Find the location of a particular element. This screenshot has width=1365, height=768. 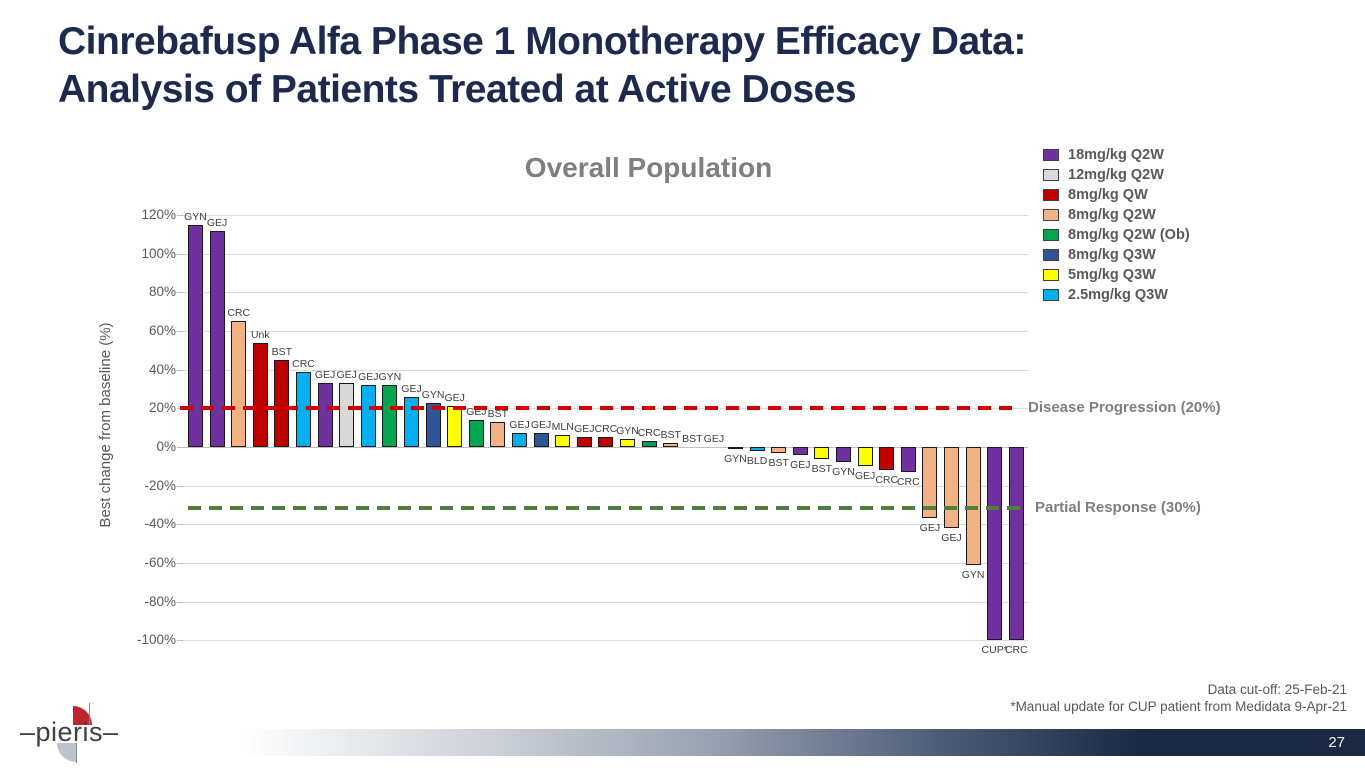

legend-item: 8mg/kg Q2W (Ob) is located at coordinates (1116, 235).